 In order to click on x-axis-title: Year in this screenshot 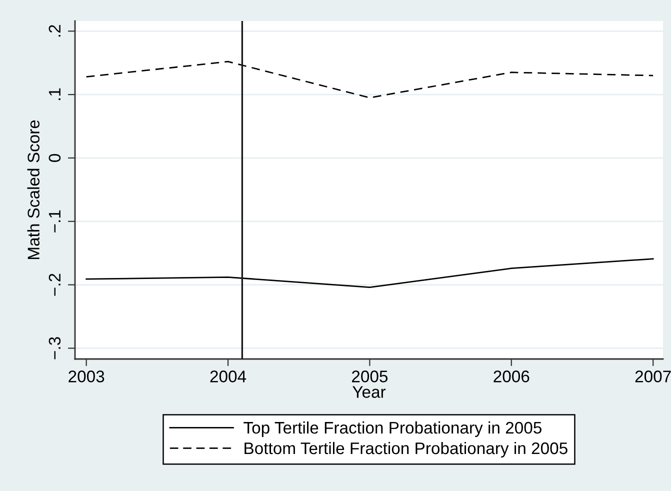, I will do `click(369, 392)`.